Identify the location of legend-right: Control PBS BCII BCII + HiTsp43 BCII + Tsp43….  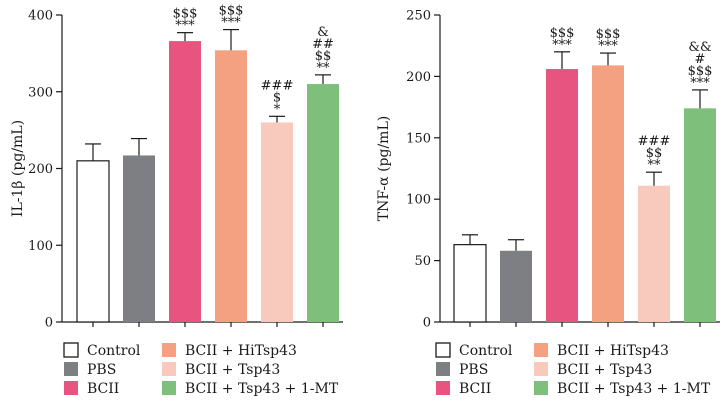
(573, 369).